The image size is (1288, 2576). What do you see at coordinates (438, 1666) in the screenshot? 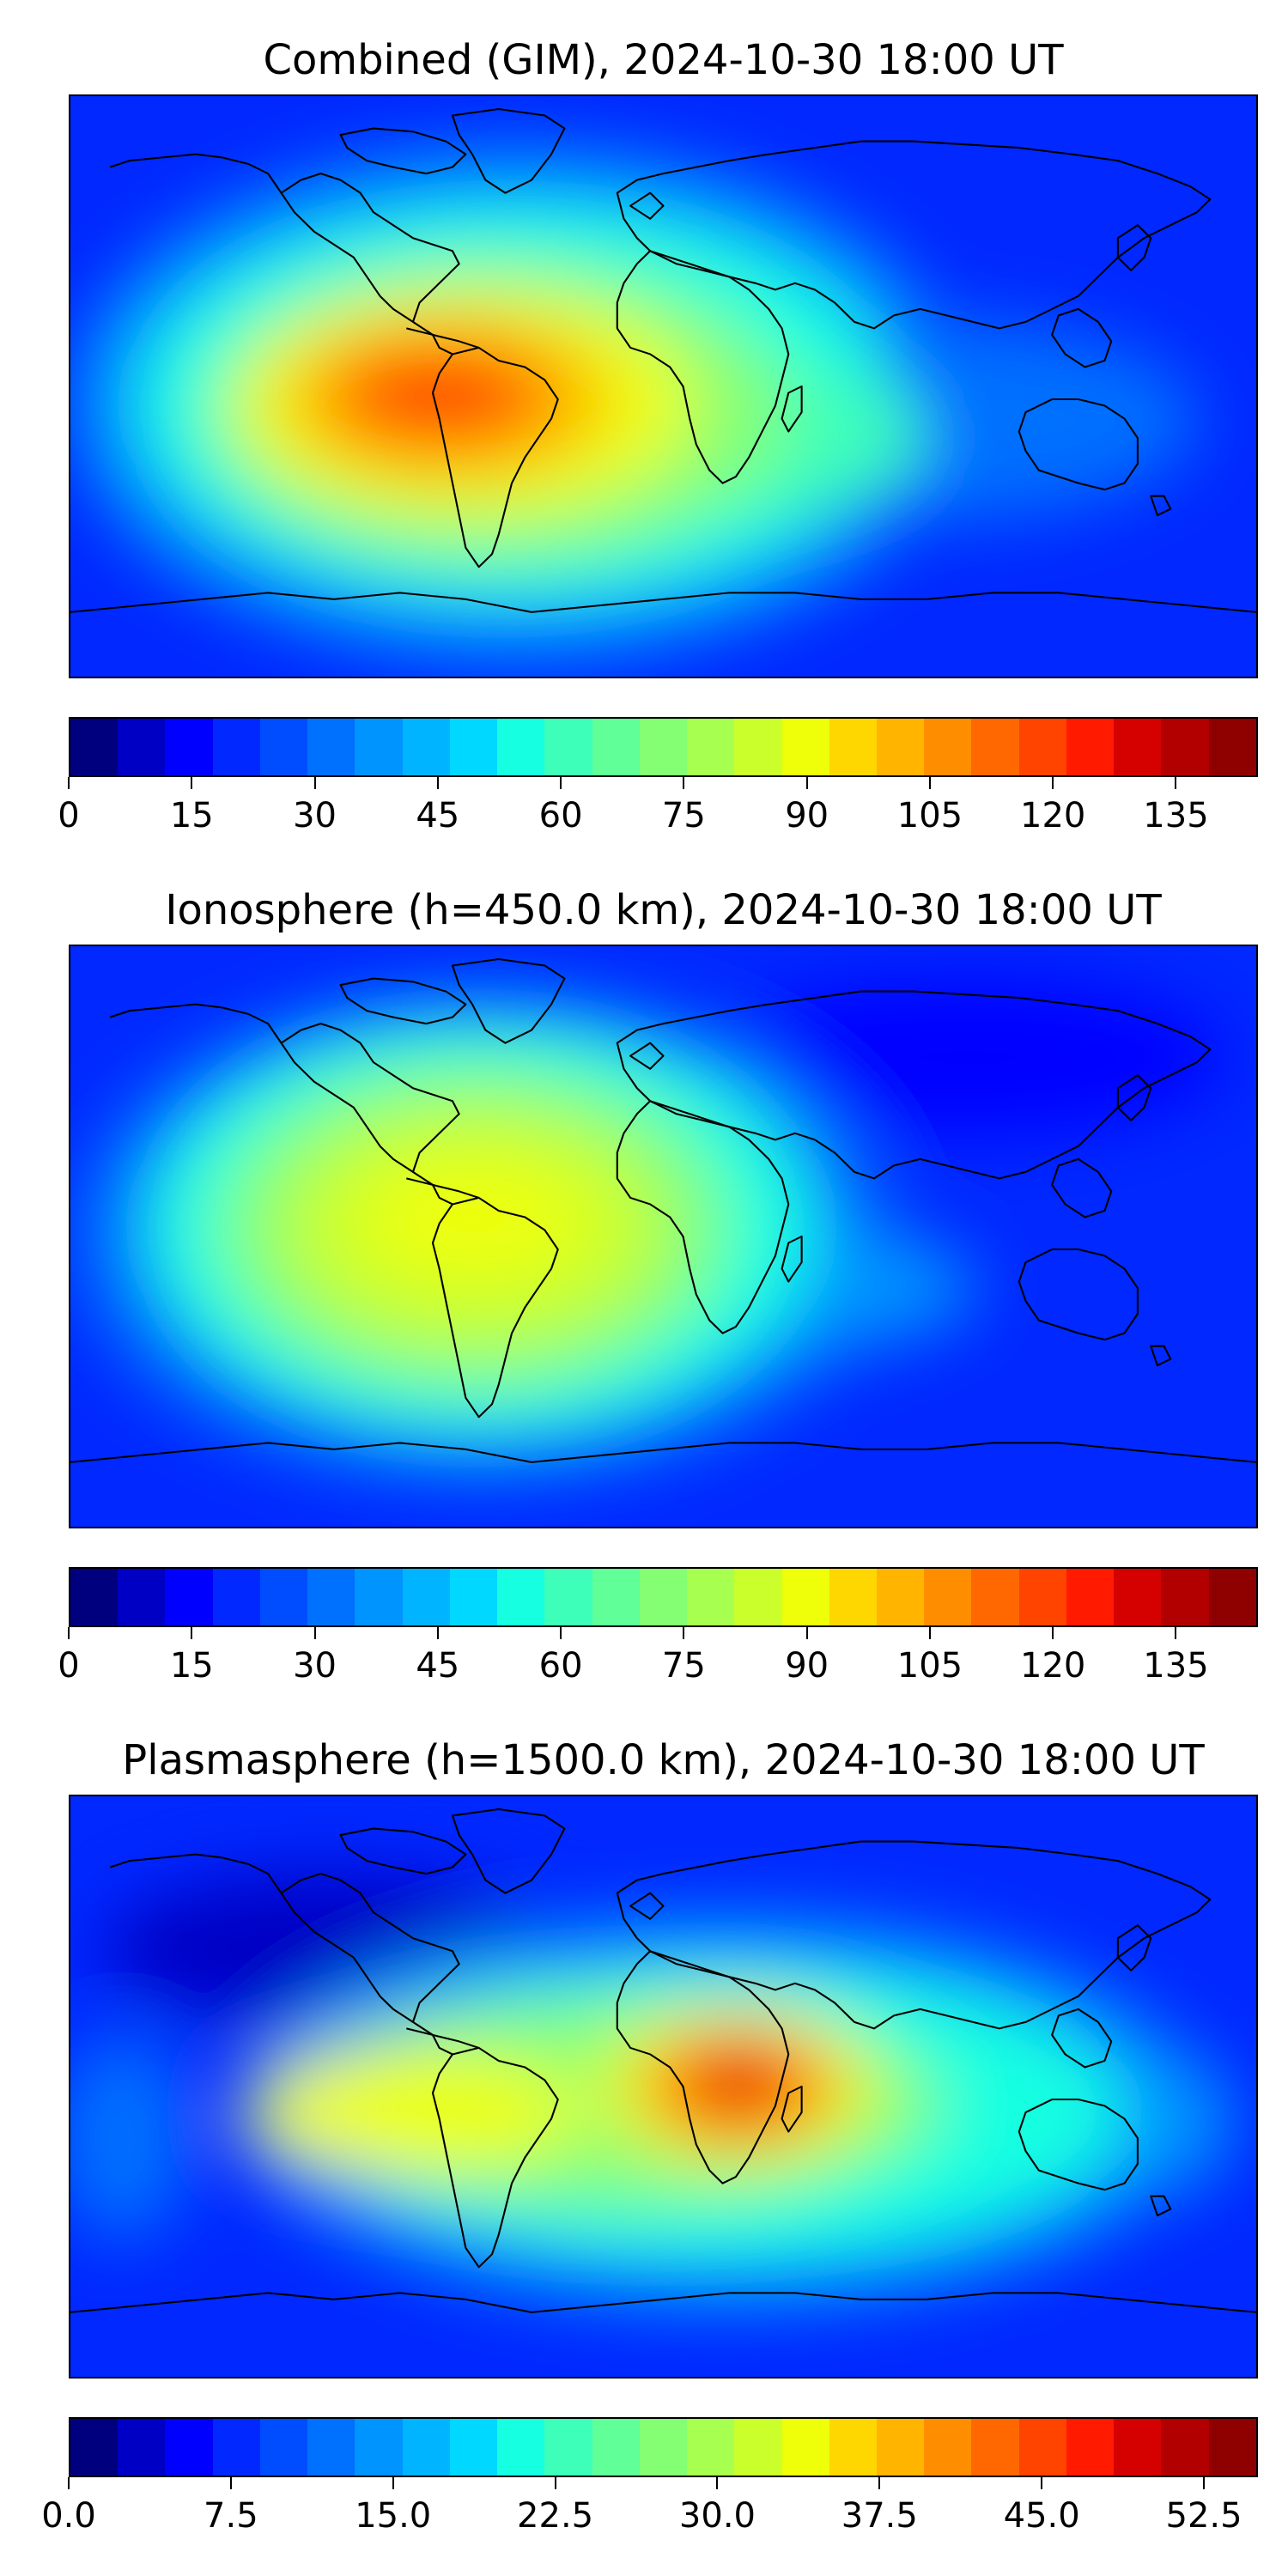
I see `colorbar-tick-label: 45` at bounding box center [438, 1666].